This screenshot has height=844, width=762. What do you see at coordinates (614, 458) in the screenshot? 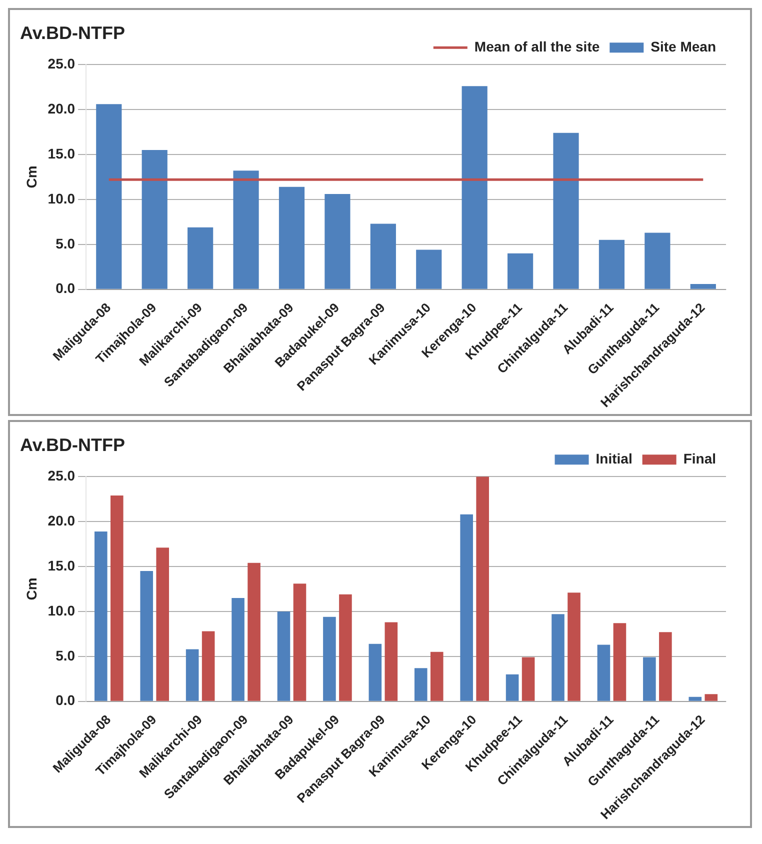
I see `legend-label: Initial` at bounding box center [614, 458].